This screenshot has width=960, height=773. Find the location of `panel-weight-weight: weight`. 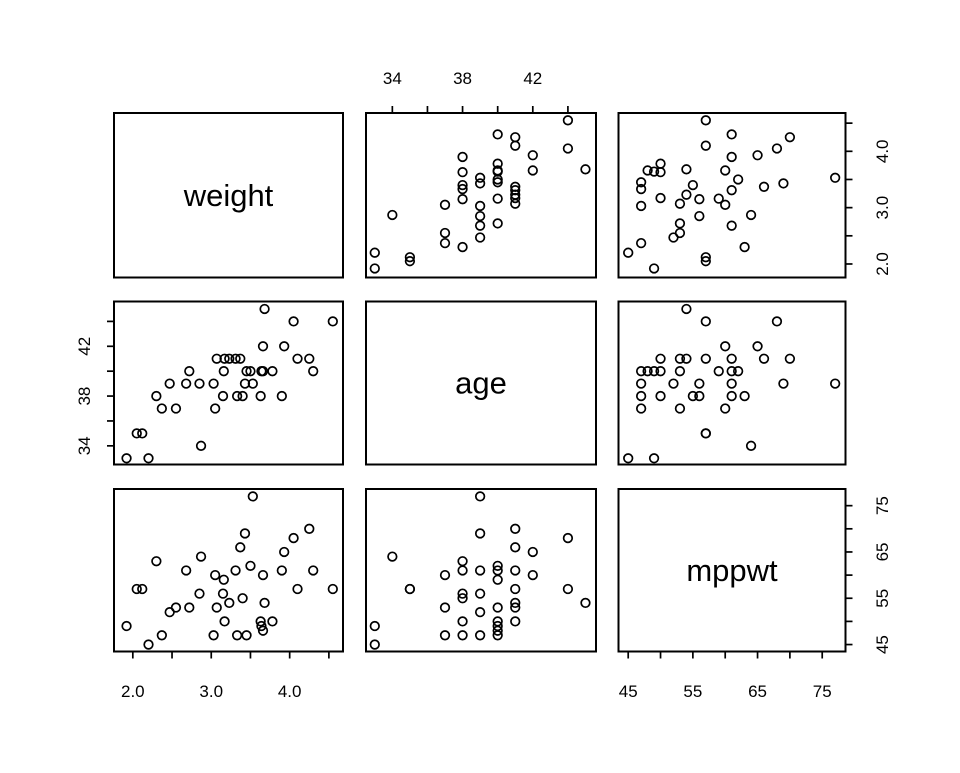

panel-weight-weight: weight is located at coordinates (228, 195).